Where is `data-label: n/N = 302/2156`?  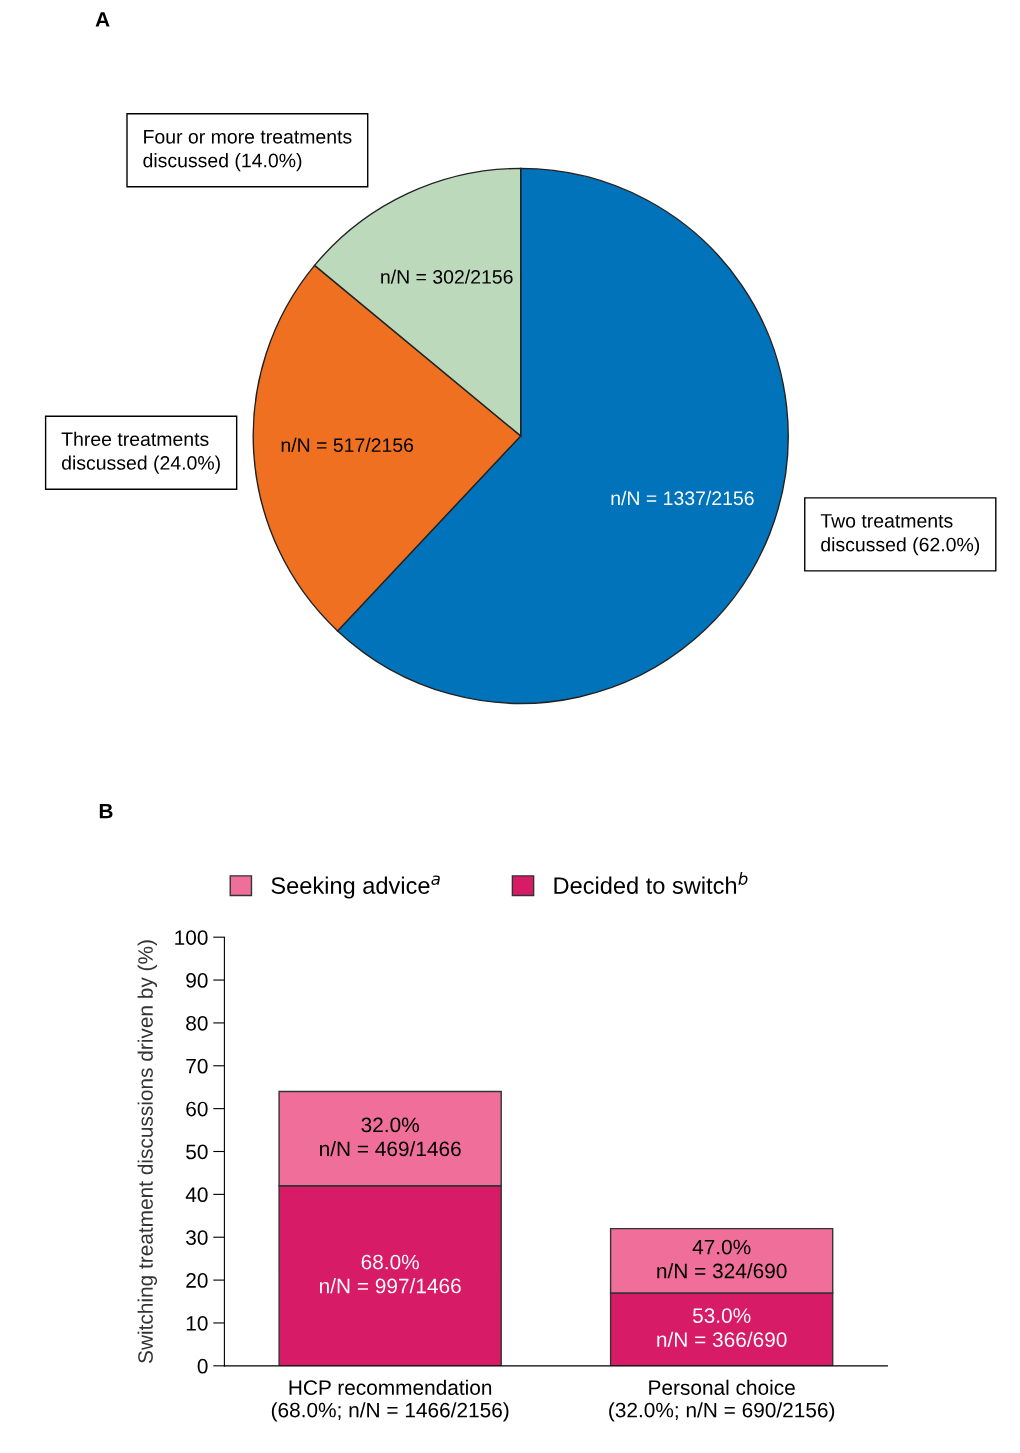
data-label: n/N = 302/2156 is located at coordinates (447, 276).